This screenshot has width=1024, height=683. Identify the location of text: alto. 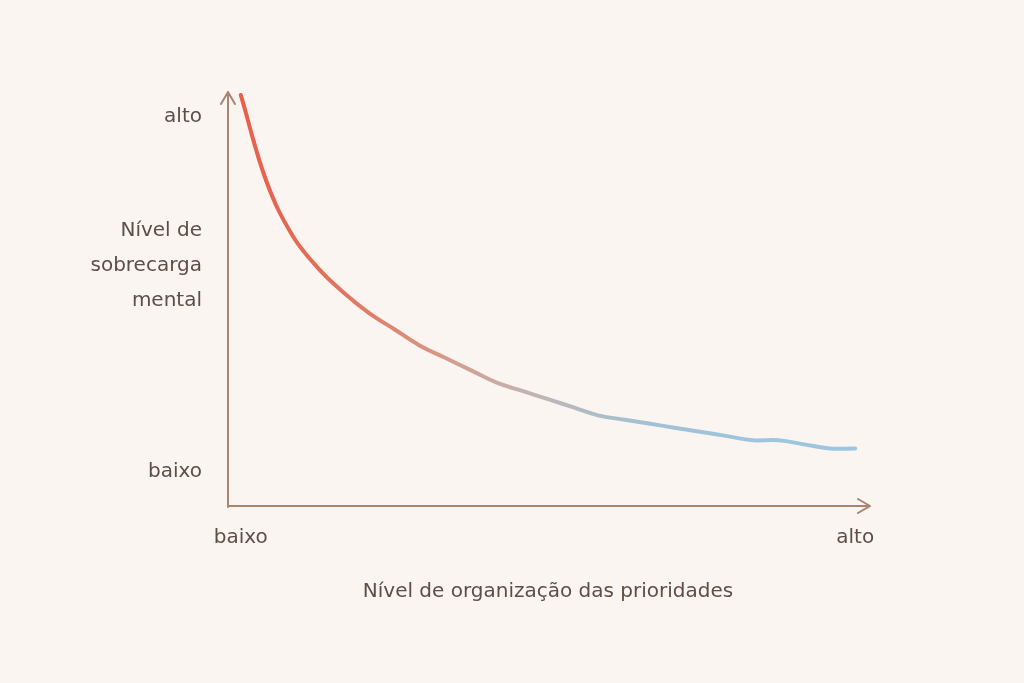
(183, 115).